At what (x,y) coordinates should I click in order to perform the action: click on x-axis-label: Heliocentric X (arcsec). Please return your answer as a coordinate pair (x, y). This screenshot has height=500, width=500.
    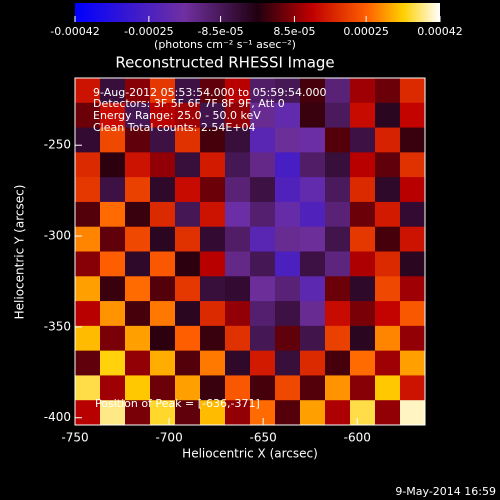
    Looking at the image, I should click on (250, 454).